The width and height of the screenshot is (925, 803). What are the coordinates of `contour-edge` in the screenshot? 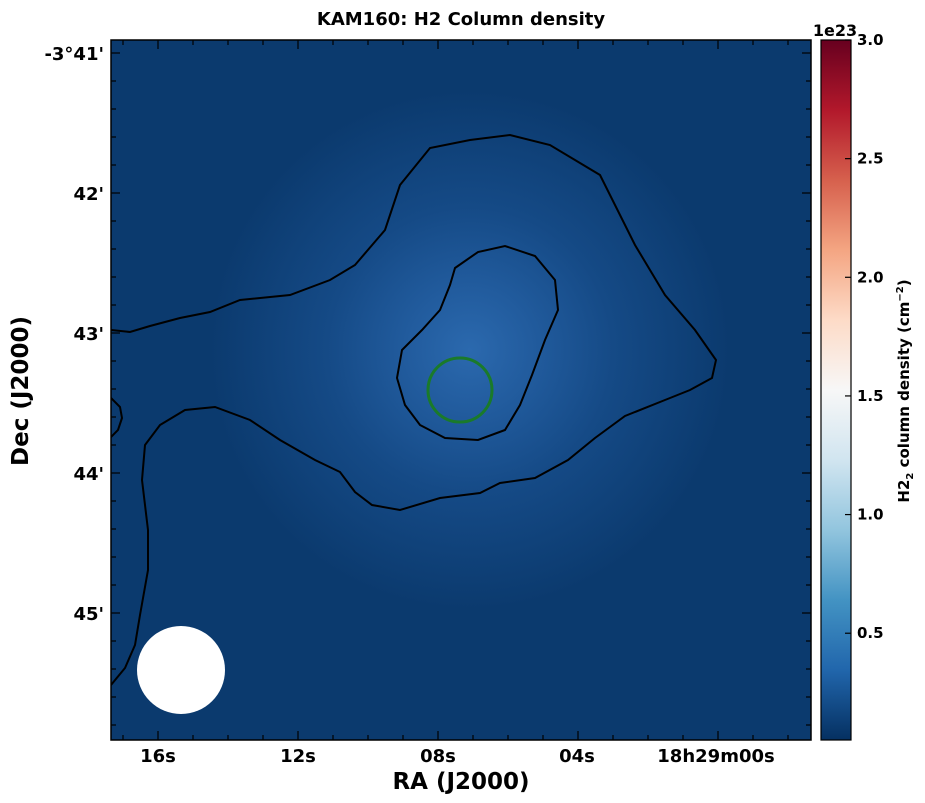 It's located at (117, 417).